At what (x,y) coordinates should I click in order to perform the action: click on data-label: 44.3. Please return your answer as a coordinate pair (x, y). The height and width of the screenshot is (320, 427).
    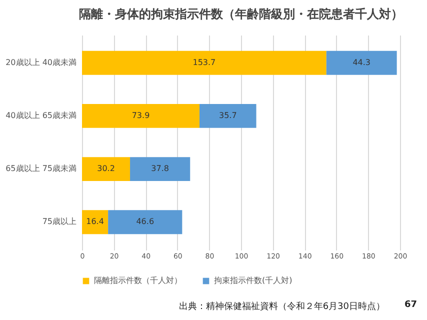
    Looking at the image, I should click on (361, 62).